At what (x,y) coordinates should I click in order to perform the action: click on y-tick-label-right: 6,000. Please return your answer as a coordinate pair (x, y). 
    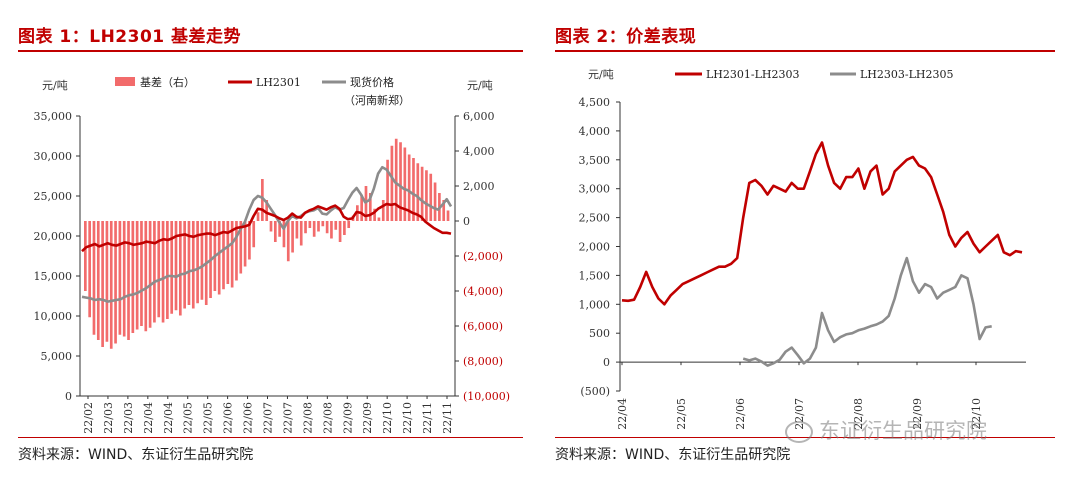
    Looking at the image, I should click on (479, 116).